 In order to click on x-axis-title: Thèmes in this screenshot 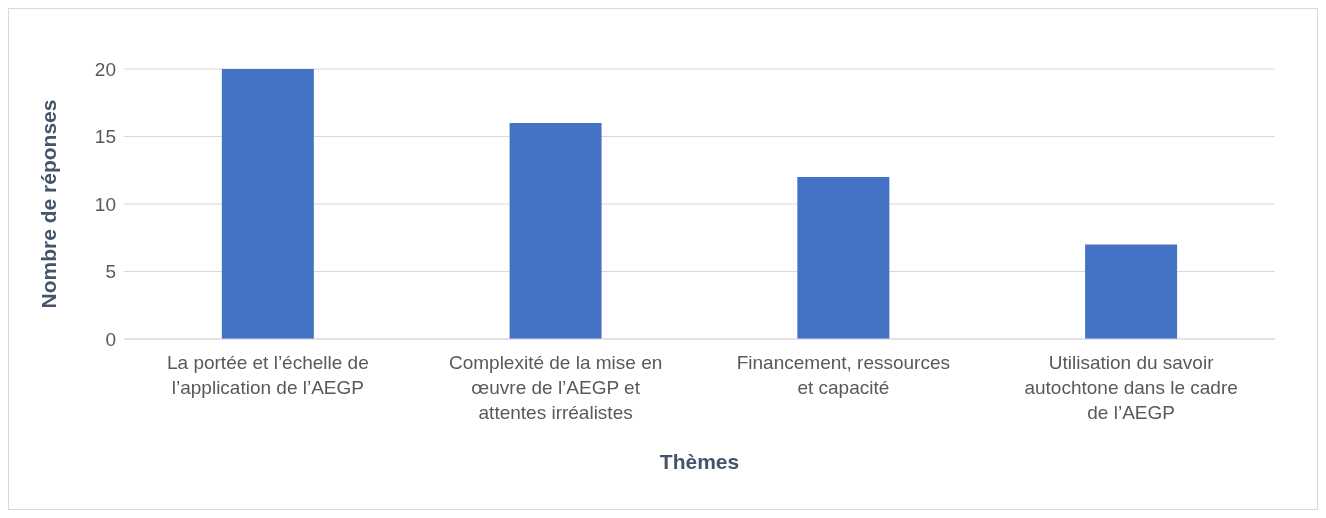, I will do `click(699, 461)`.